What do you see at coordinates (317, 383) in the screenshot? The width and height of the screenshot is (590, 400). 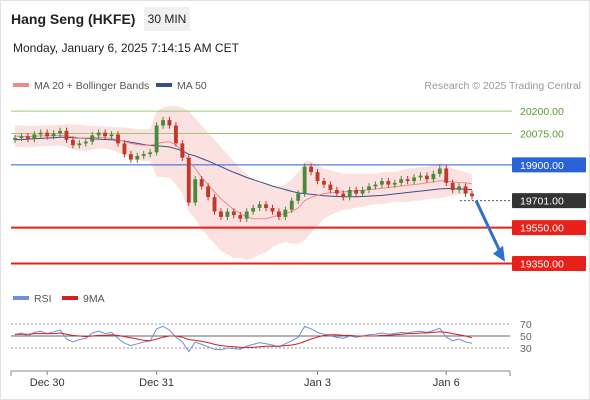 I see `x-tick-label-2: Jan 3` at bounding box center [317, 383].